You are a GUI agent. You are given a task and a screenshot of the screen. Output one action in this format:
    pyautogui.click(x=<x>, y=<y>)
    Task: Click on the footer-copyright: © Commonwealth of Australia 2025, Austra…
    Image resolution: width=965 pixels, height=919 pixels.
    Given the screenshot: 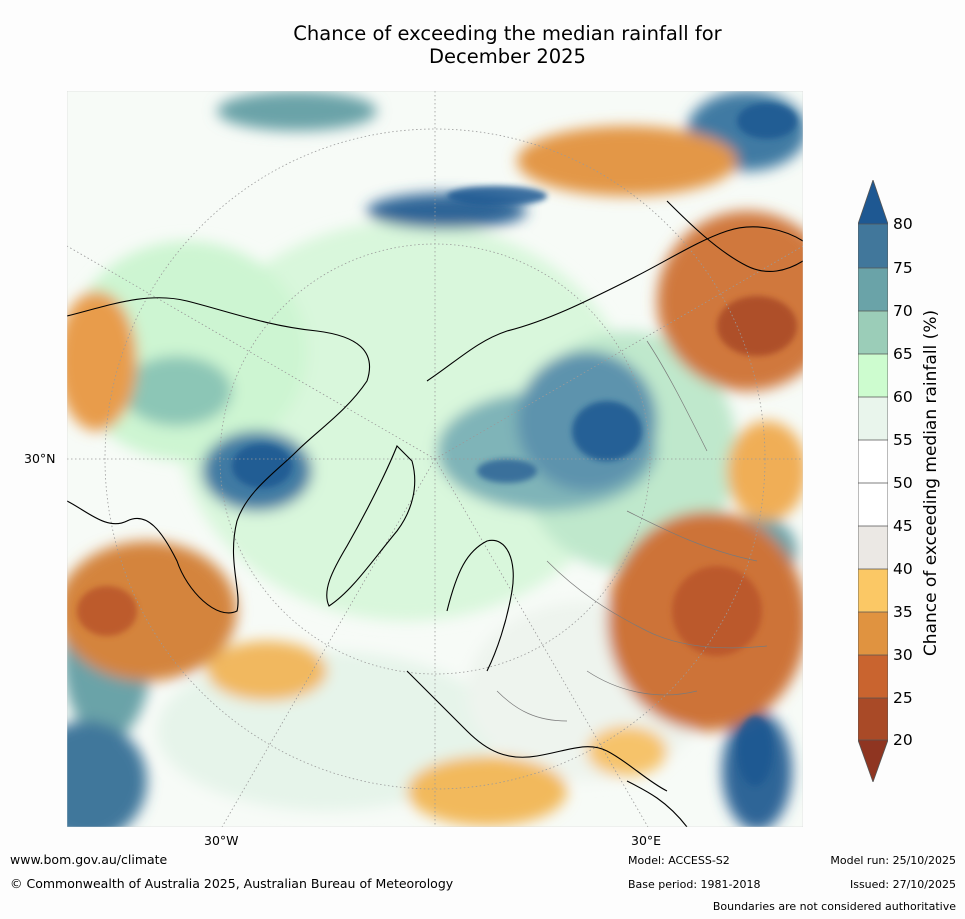 What is the action you would take?
    pyautogui.click(x=232, y=883)
    